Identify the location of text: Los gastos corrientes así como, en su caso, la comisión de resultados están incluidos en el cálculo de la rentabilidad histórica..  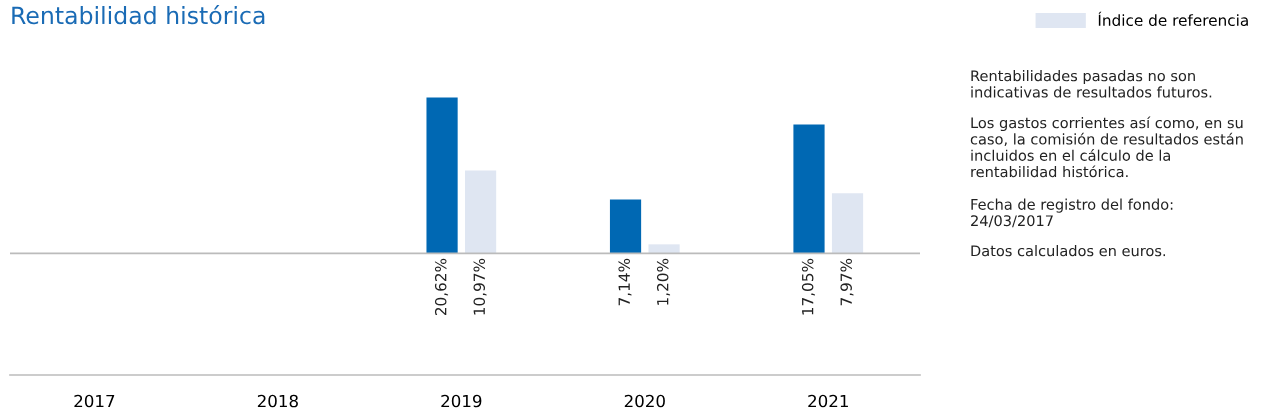
(1106, 147).